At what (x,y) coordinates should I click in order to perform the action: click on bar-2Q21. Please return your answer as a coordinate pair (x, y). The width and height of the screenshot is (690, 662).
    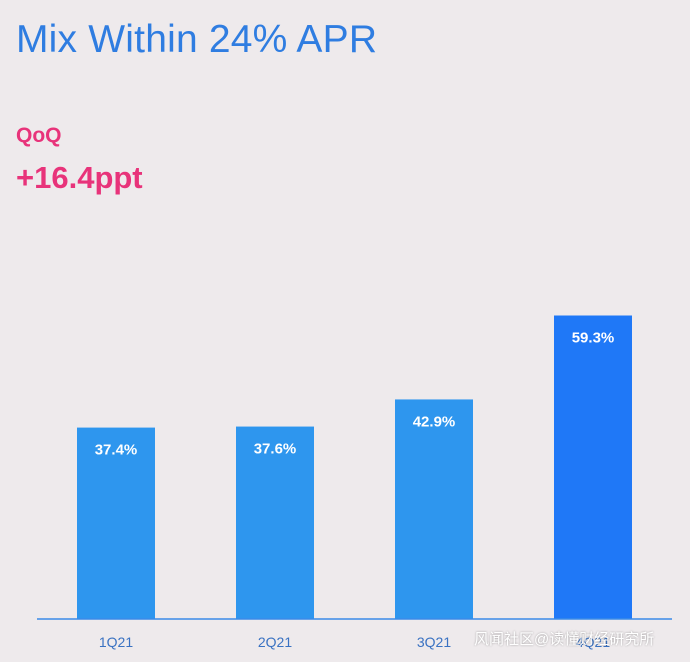
    Looking at the image, I should click on (275, 522).